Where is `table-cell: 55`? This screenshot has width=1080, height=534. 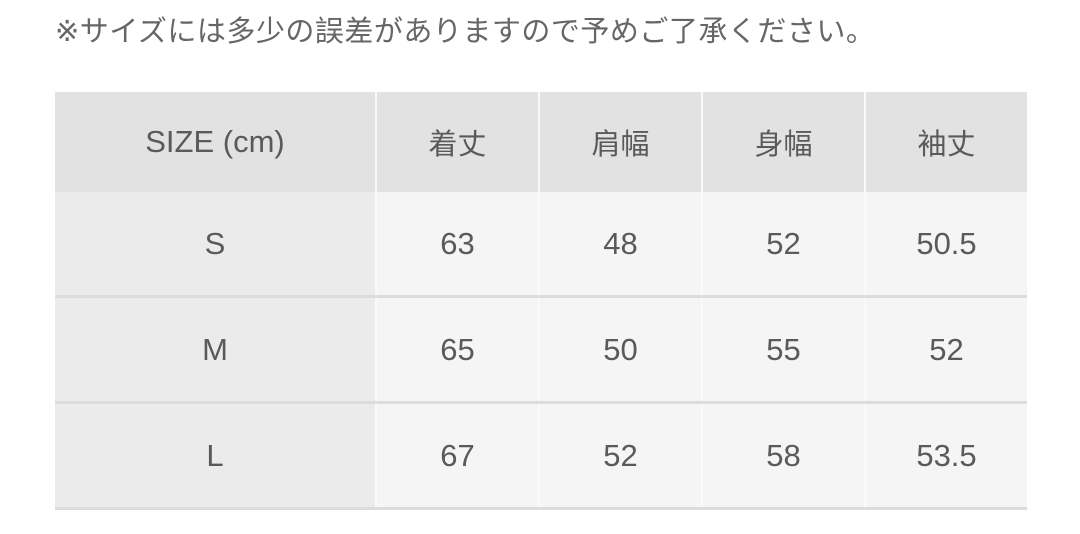
table-cell: 55 is located at coordinates (783, 350).